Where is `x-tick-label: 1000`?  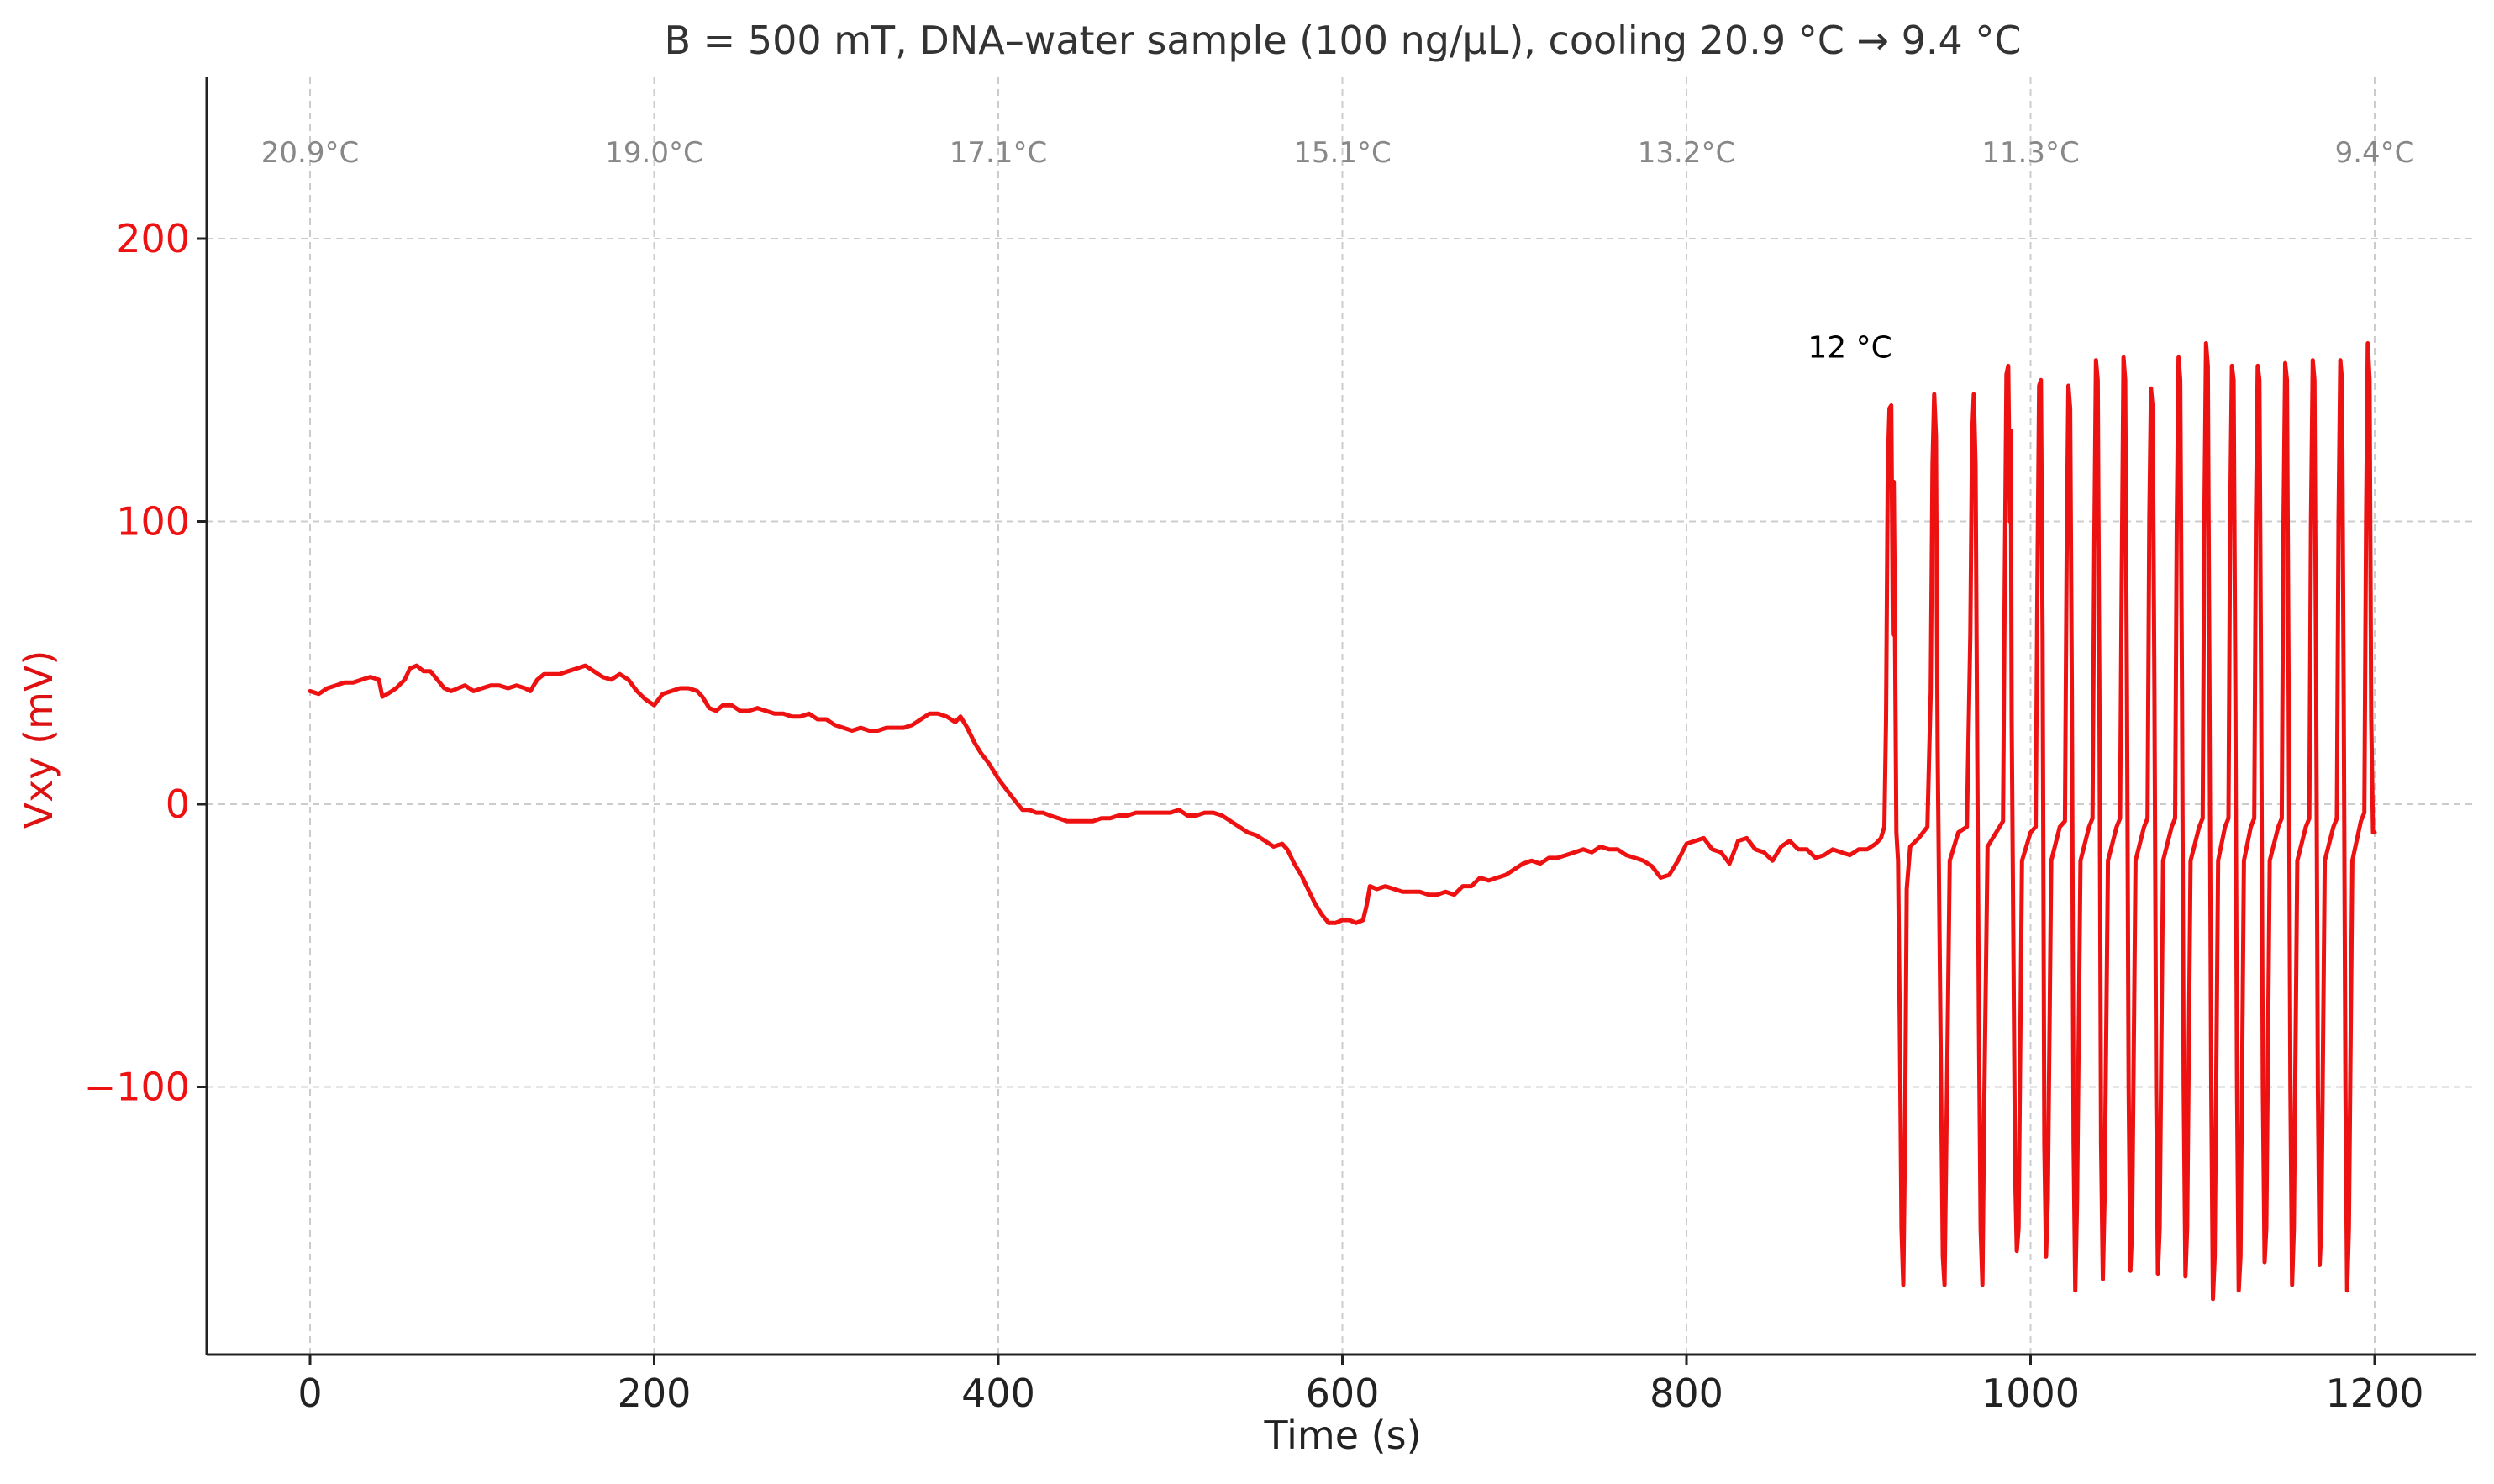 x-tick-label: 1000 is located at coordinates (2031, 1393).